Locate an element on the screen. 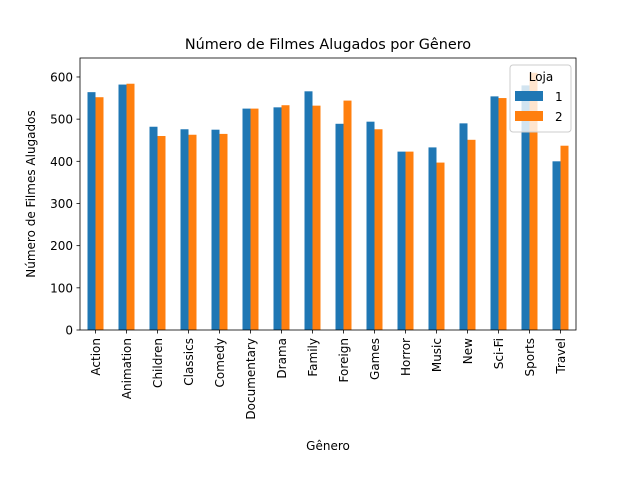  legend-label-loja-2: 2 is located at coordinates (559, 117).